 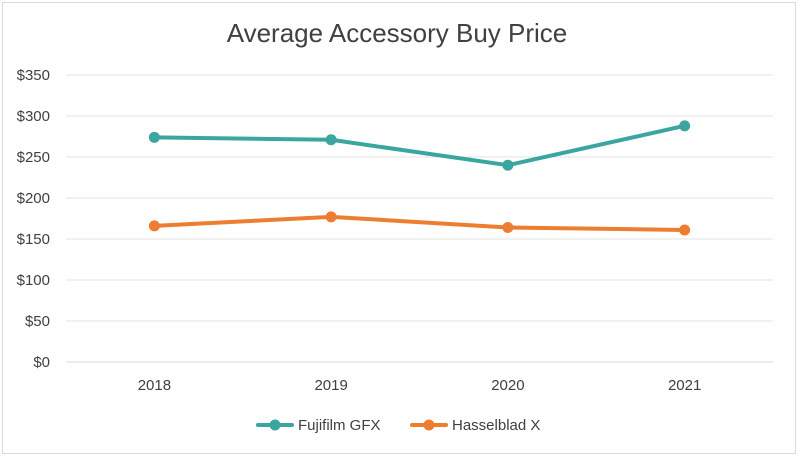 What do you see at coordinates (37, 321) in the screenshot?
I see `y-tick-label: $50` at bounding box center [37, 321].